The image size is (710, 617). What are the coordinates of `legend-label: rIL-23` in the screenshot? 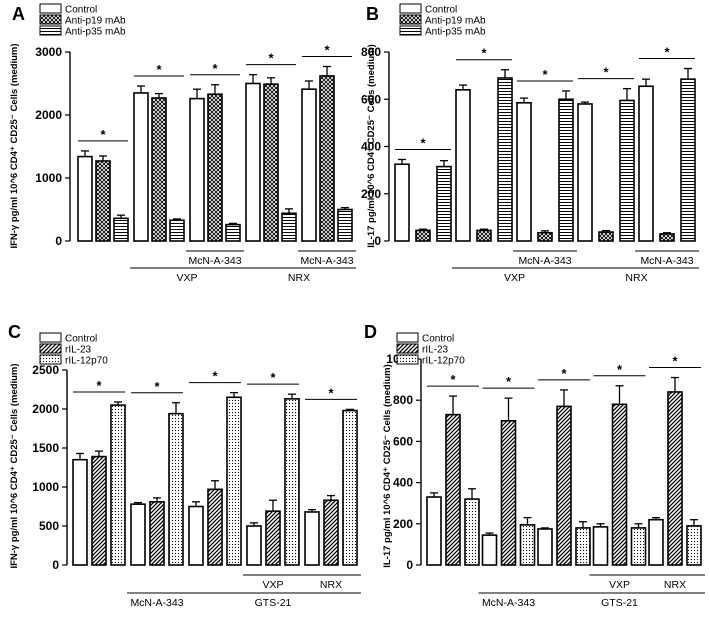 It's located at (78, 350).